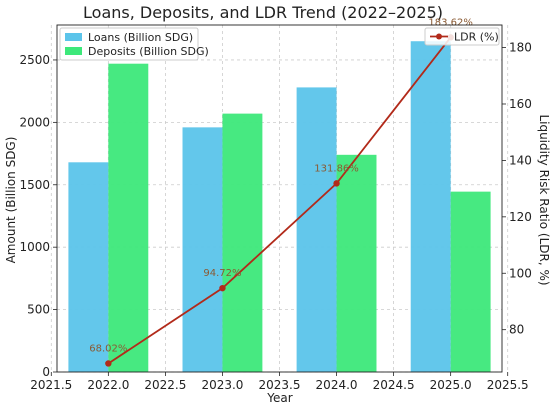 This screenshot has width=550, height=407. What do you see at coordinates (108, 385) in the screenshot?
I see `x-tick-label-1: 2022.0` at bounding box center [108, 385].